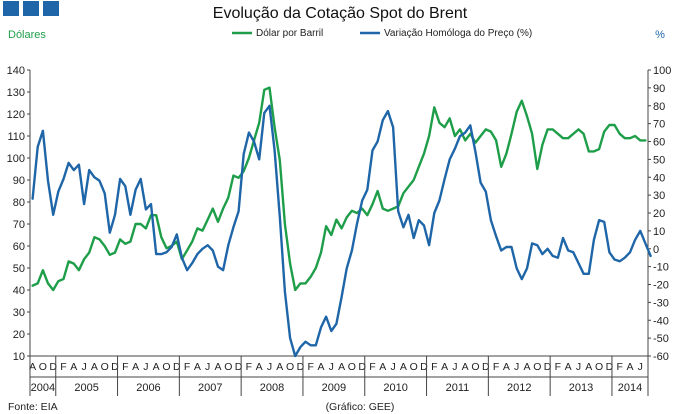 This screenshot has width=681, height=414. What do you see at coordinates (659, 178) in the screenshot?
I see `right-tick-label: 40` at bounding box center [659, 178].